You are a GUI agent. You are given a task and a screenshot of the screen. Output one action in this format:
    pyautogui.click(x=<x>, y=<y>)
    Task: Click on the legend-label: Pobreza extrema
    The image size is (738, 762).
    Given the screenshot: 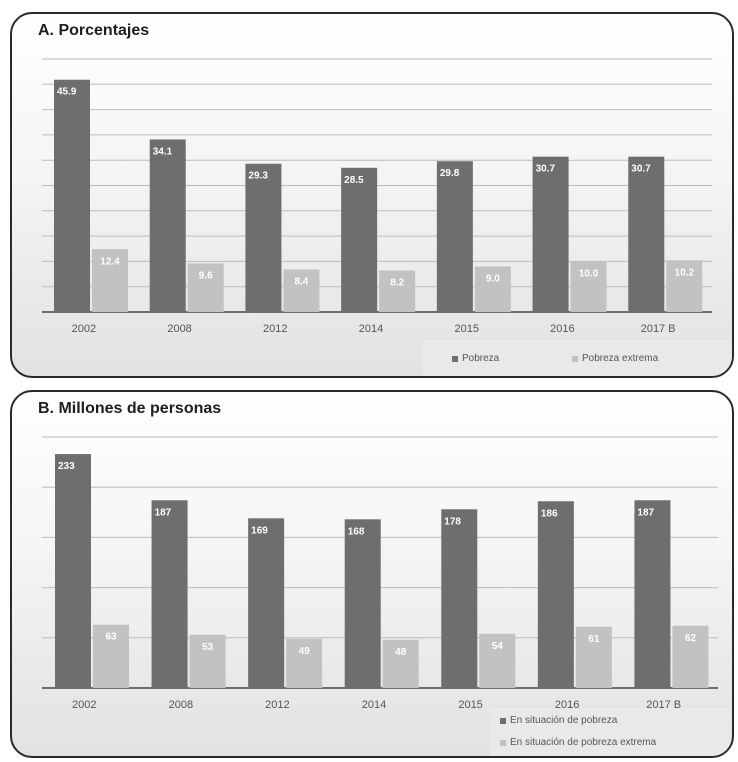 What is the action you would take?
    pyautogui.click(x=620, y=358)
    